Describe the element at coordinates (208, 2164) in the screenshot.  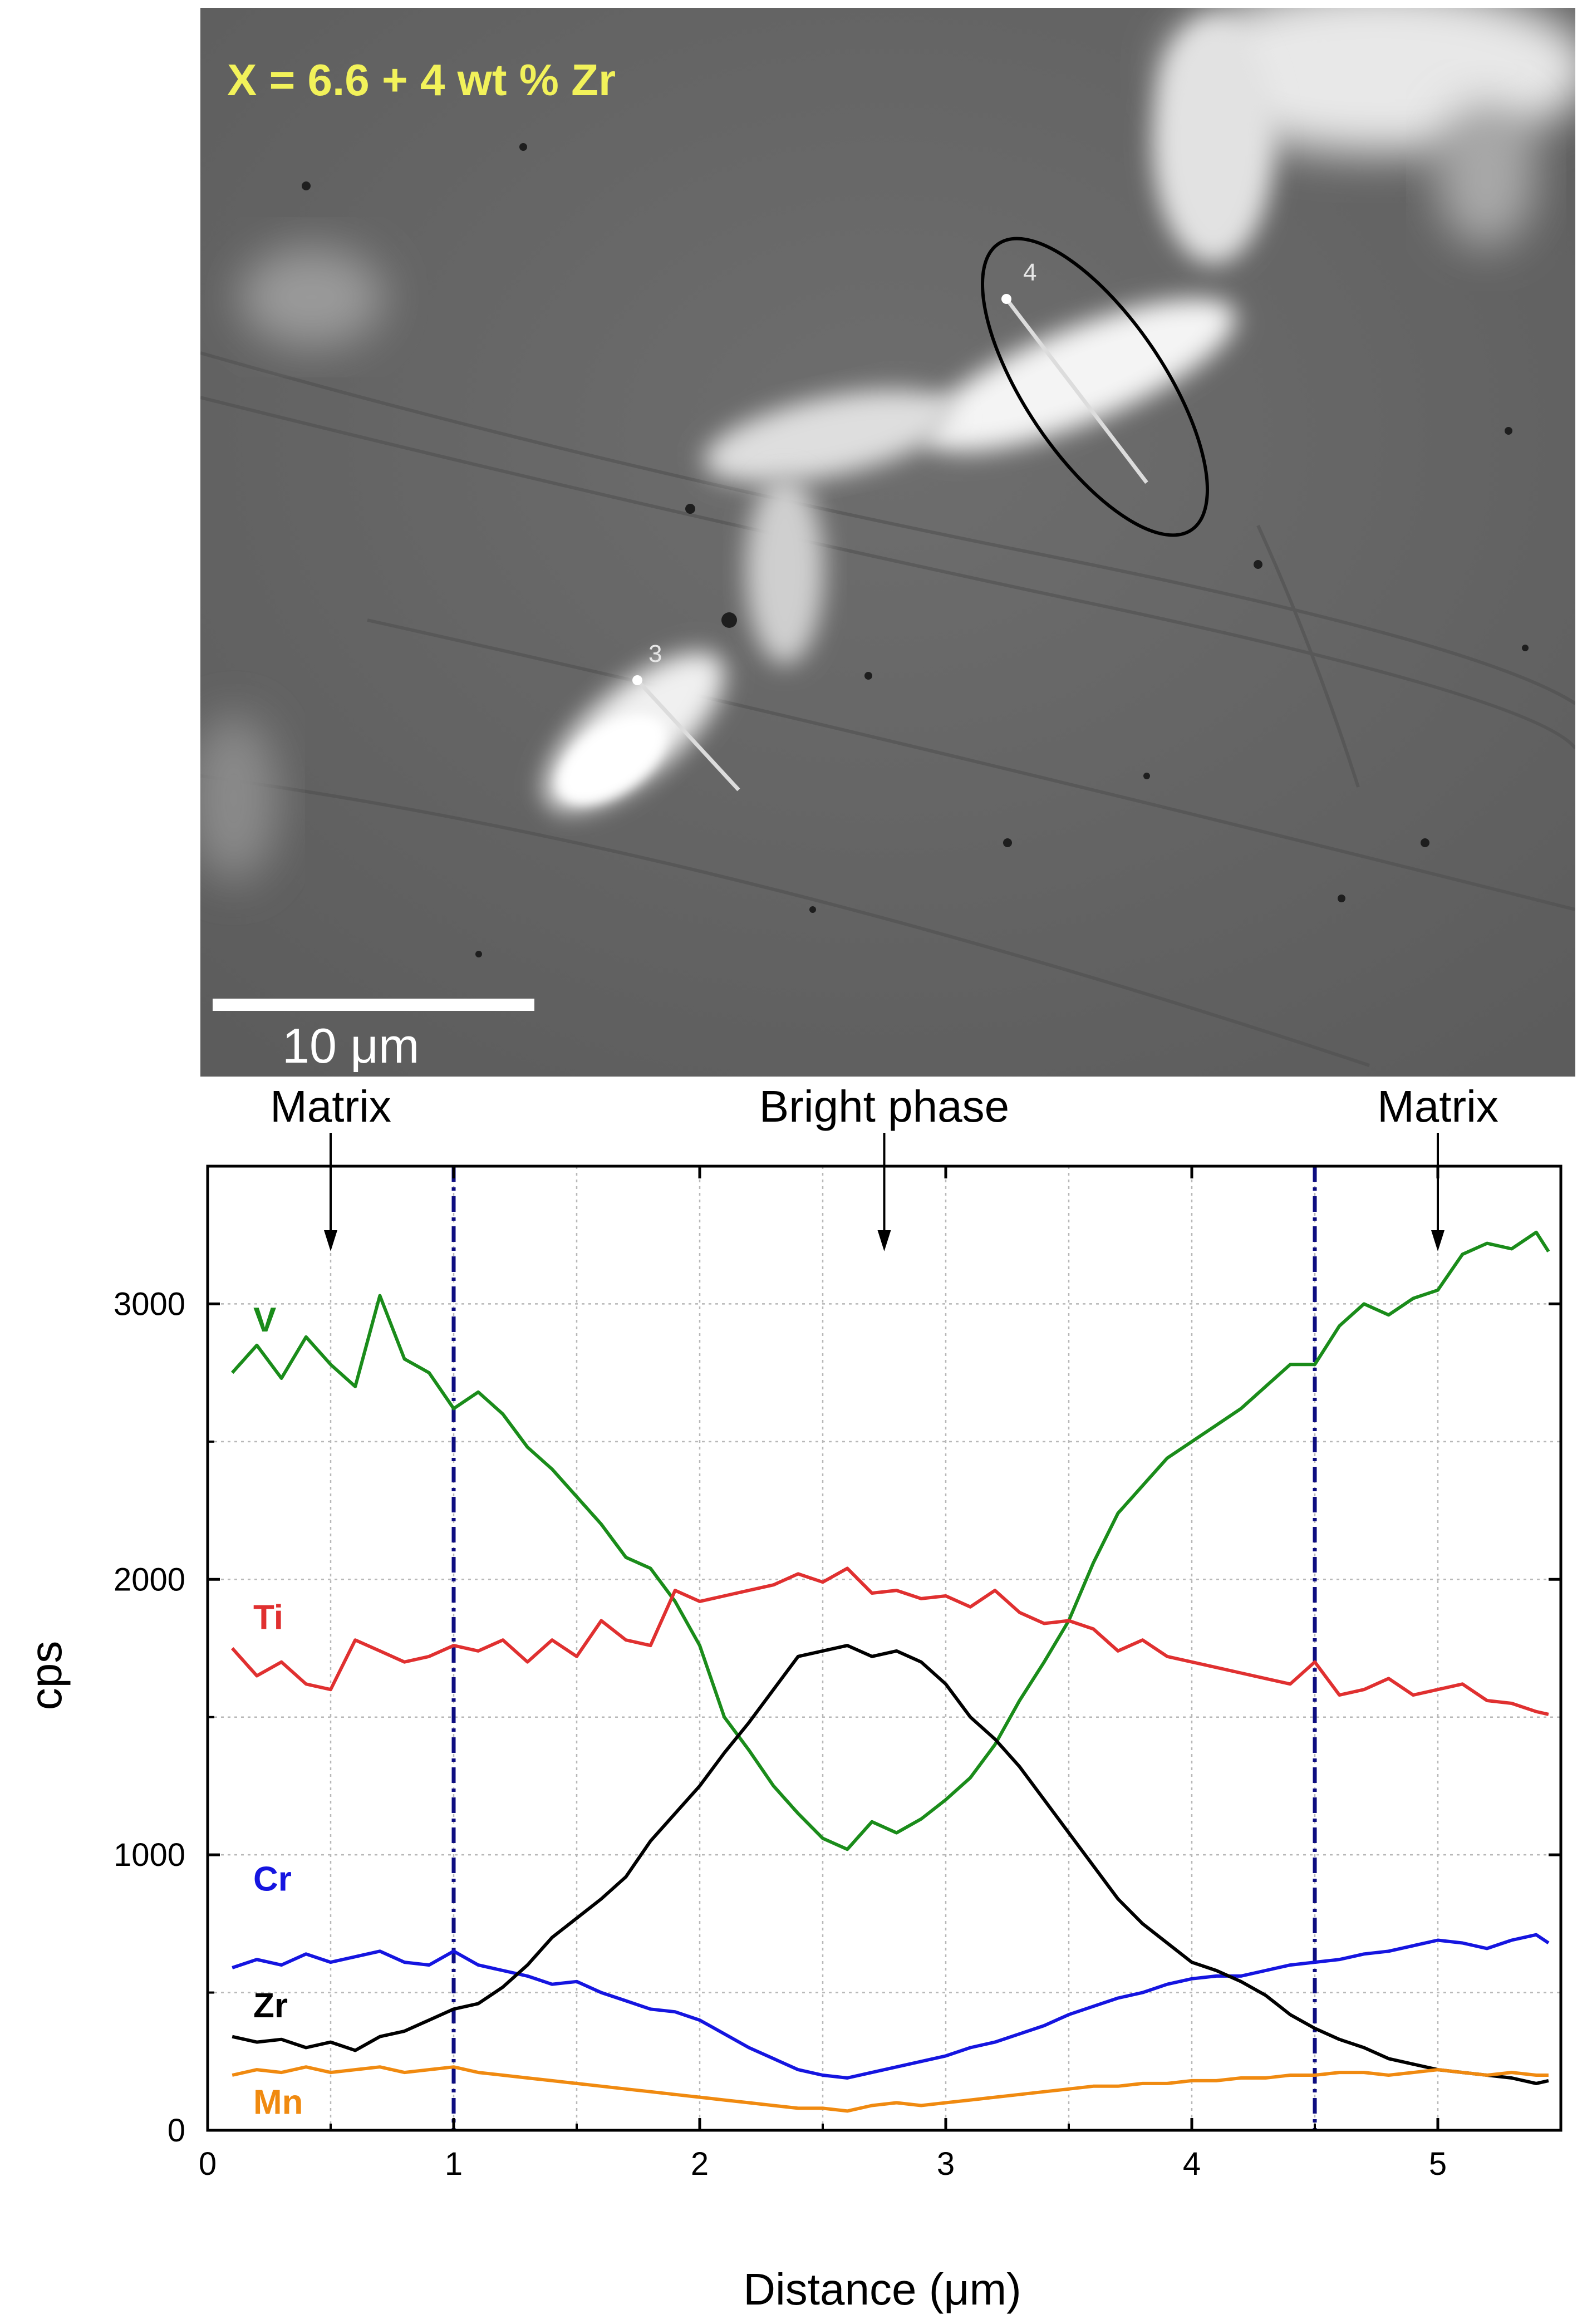
I see `x-tick-label: 0` at that location.